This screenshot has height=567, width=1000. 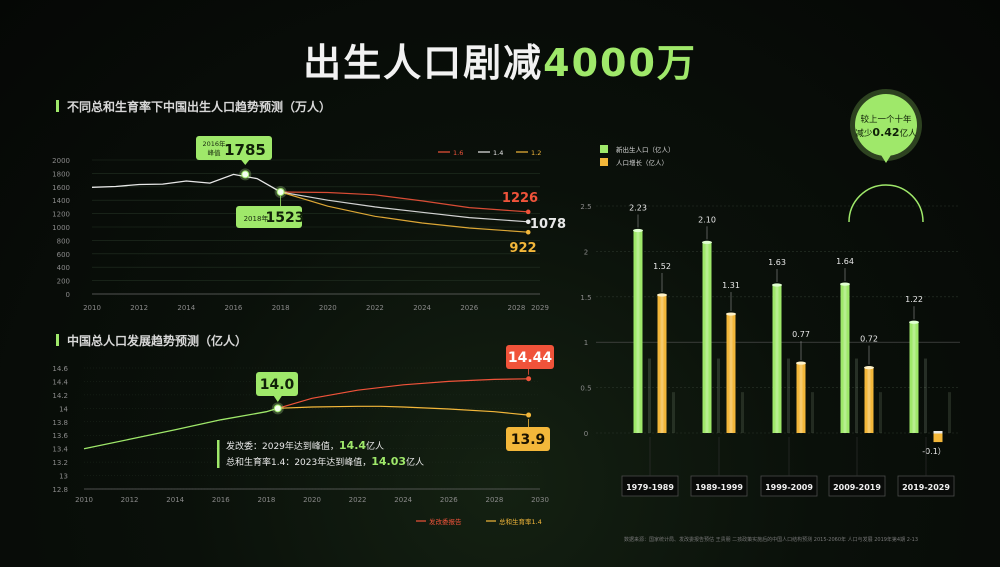 What do you see at coordinates (61, 174) in the screenshot?
I see `y-tick-label: 1800` at bounding box center [61, 174].